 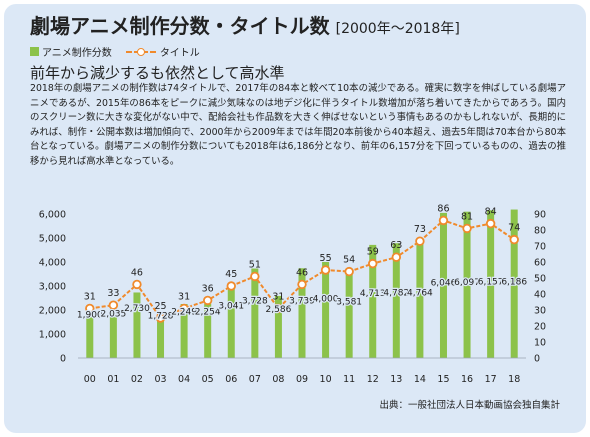 I want to click on line-value-label: 63, so click(x=396, y=245).